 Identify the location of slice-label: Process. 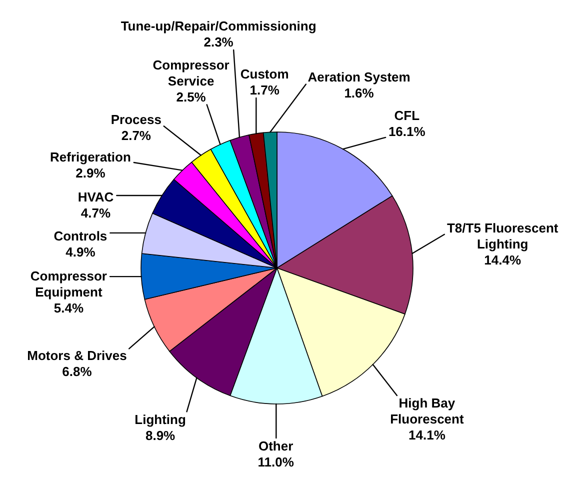
(136, 119).